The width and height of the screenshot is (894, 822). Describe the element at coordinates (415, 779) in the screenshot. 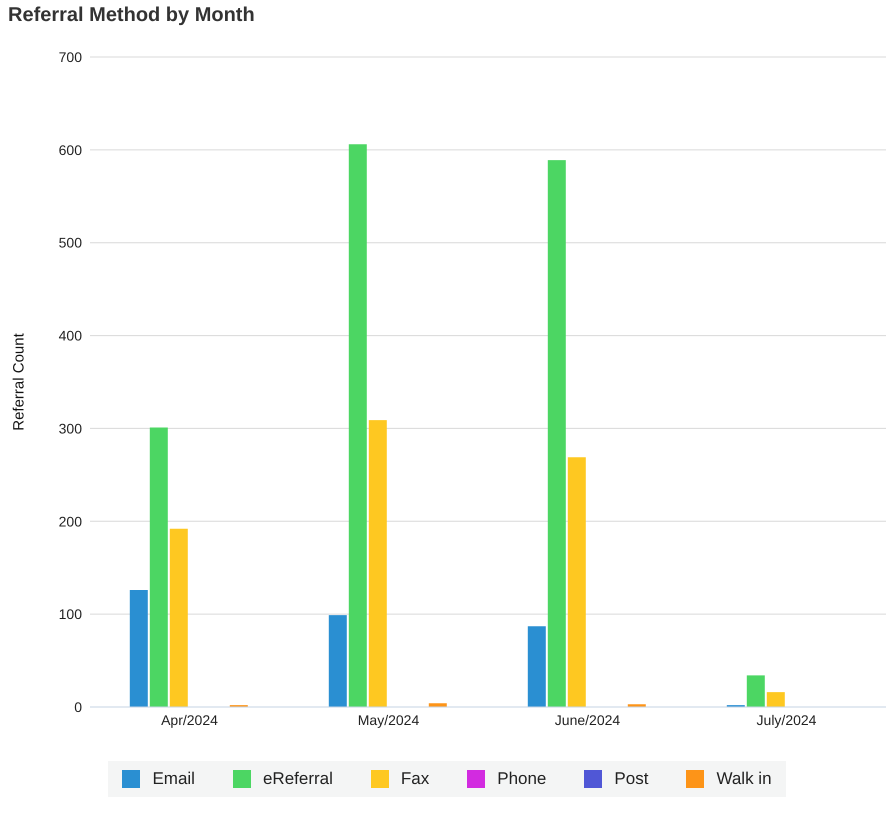

I see `legend-label: Fax` at that location.